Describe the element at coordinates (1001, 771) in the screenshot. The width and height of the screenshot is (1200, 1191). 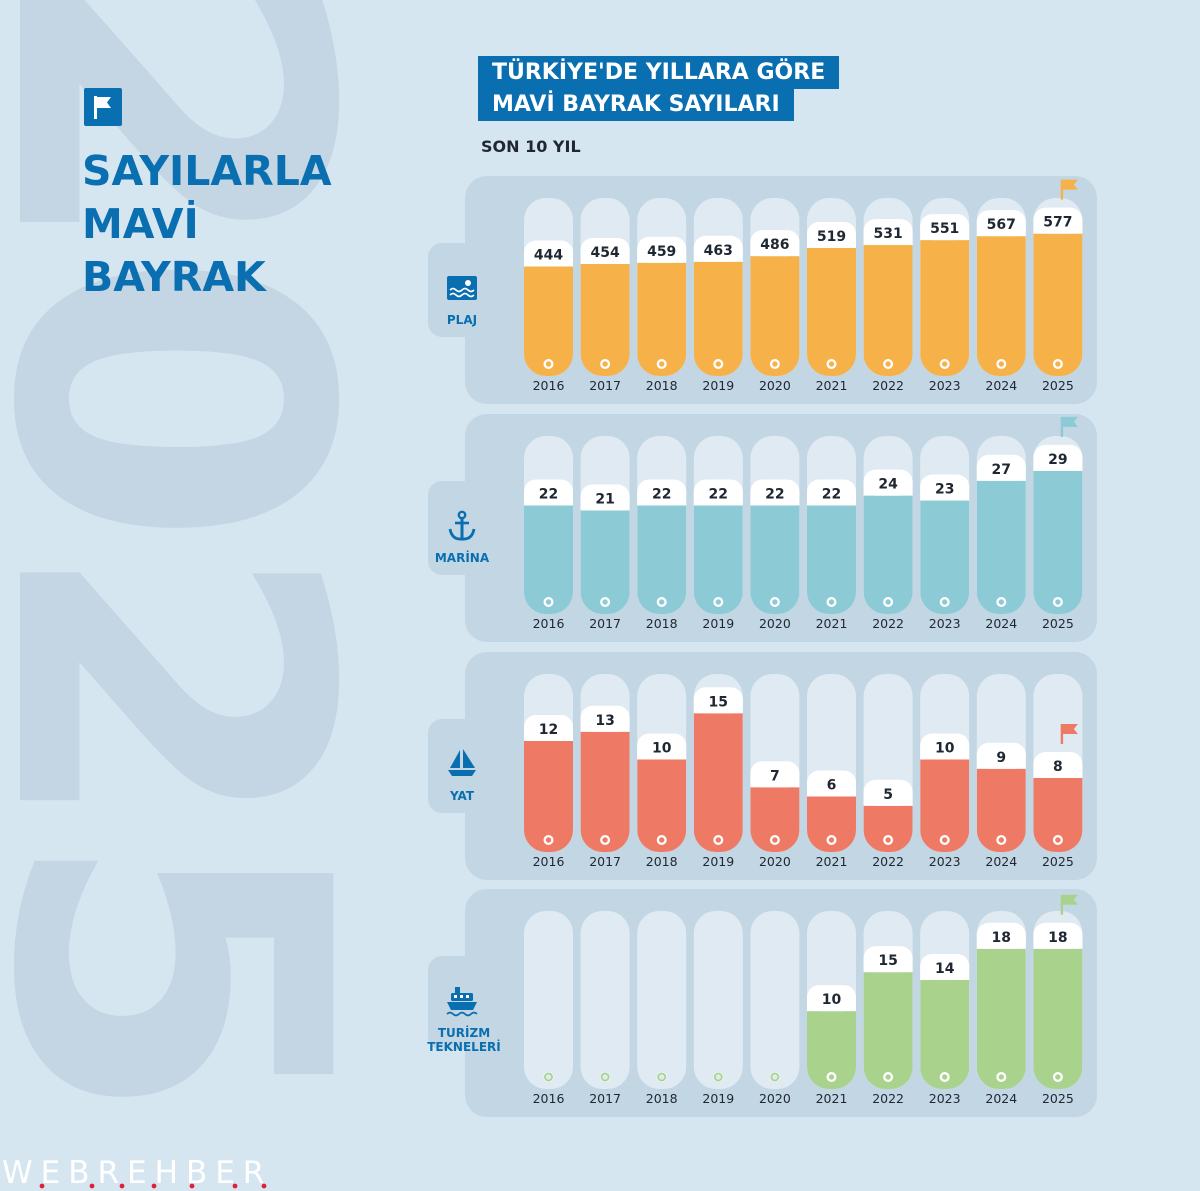
I see `bar-column: 9 2024` at that location.